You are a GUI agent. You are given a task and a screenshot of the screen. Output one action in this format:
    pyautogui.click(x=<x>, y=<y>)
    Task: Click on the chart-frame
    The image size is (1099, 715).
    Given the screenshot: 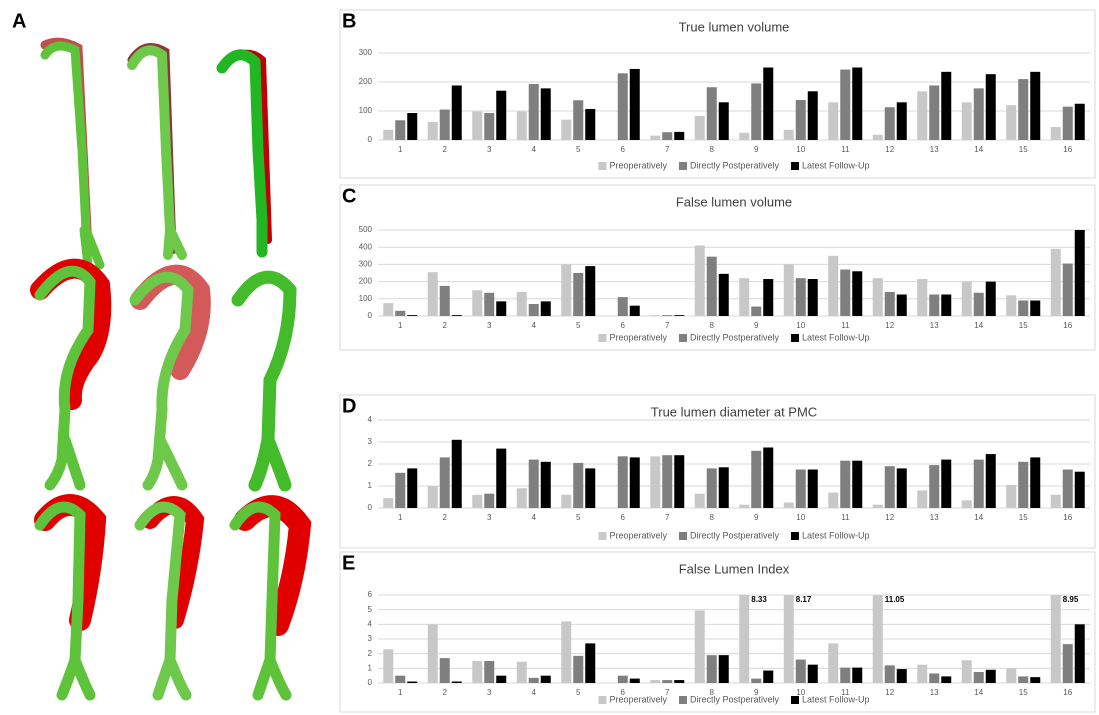 What is the action you would take?
    pyautogui.click(x=717, y=471)
    